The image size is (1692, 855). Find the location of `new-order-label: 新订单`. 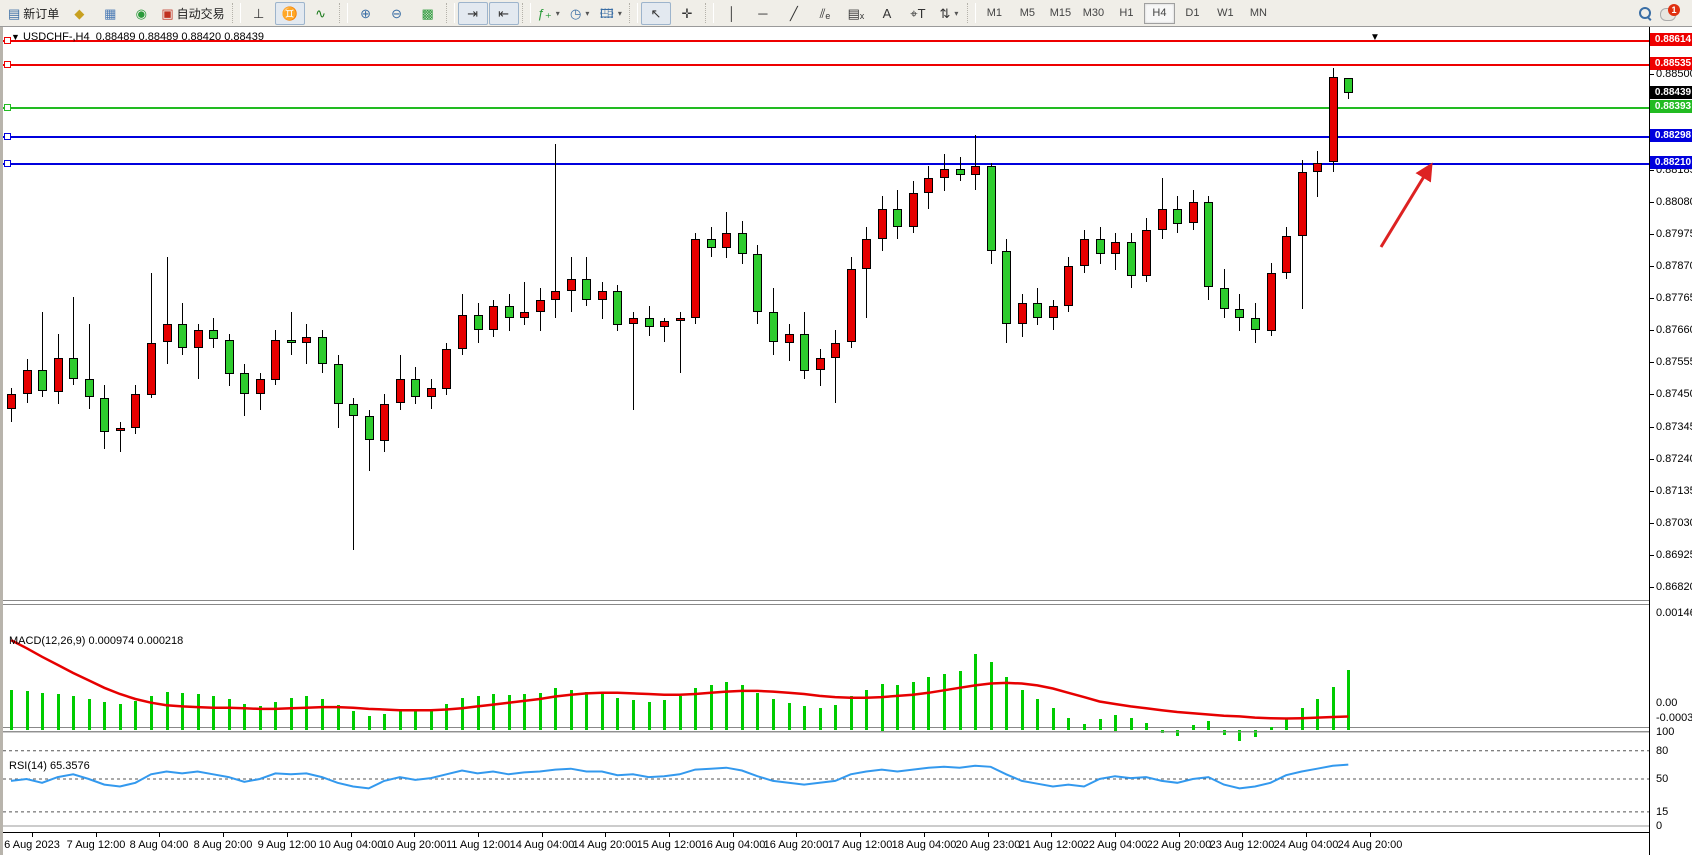

new-order-label: 新订单 is located at coordinates (41, 13).